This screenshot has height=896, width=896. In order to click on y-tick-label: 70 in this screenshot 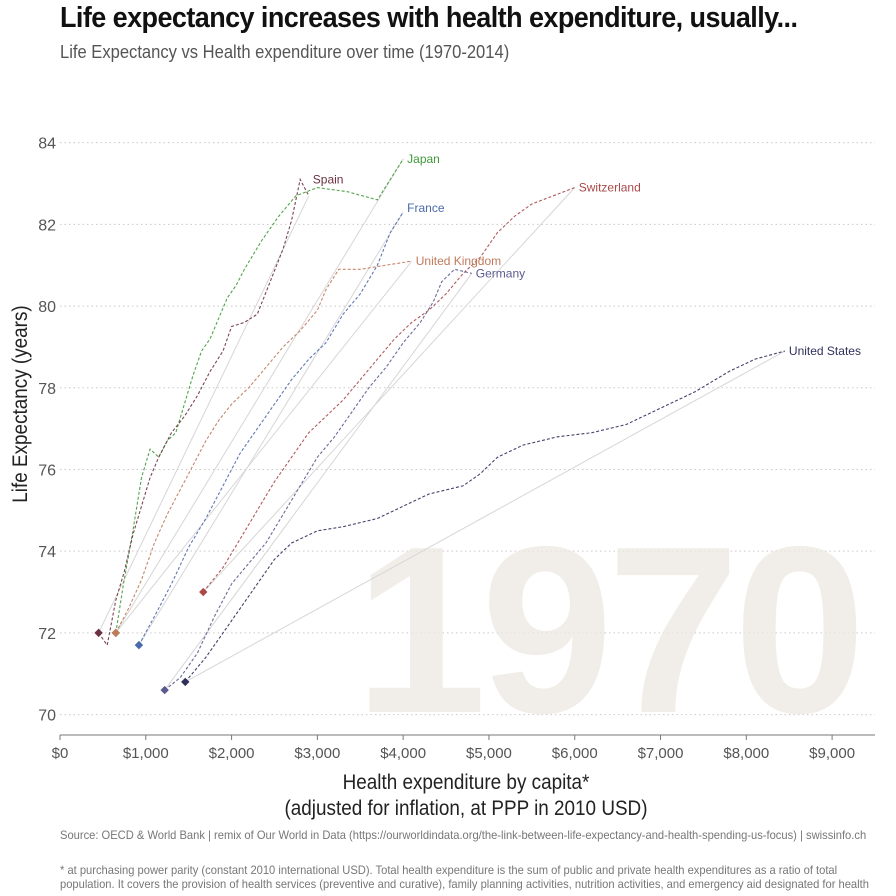, I will do `click(47, 716)`.